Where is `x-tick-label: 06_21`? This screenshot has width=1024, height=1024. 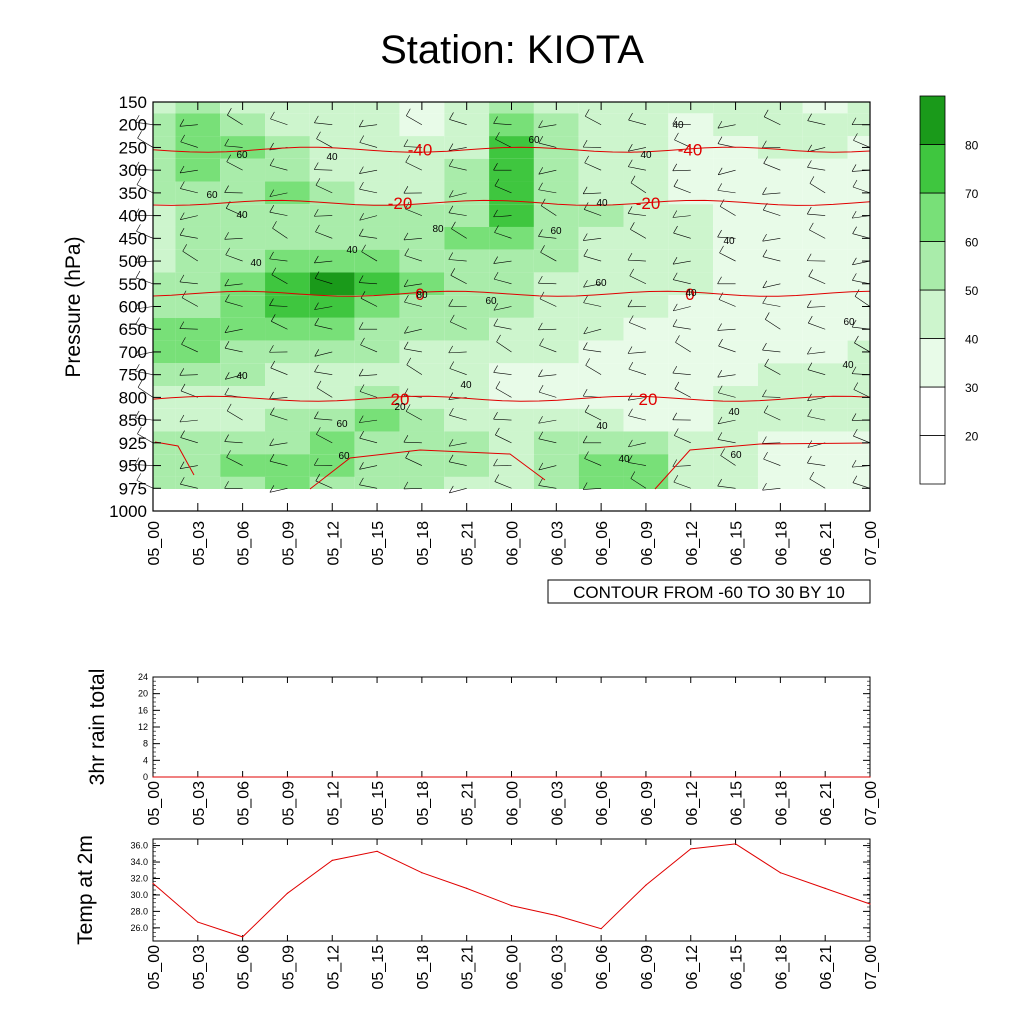
x-tick-label: 06_21 is located at coordinates (826, 967).